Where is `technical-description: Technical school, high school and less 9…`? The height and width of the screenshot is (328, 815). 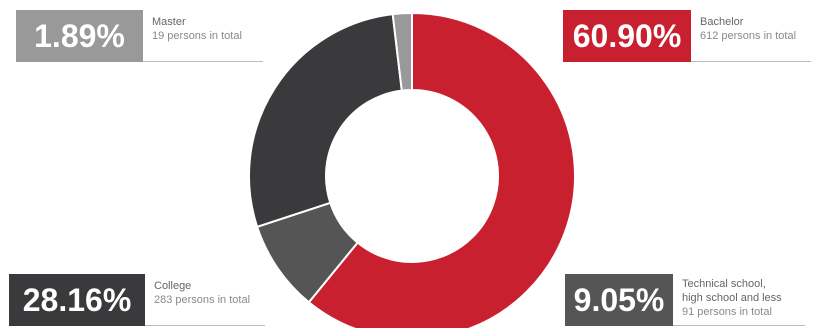
technical-description: Technical school, high school and less 9… is located at coordinates (739, 300).